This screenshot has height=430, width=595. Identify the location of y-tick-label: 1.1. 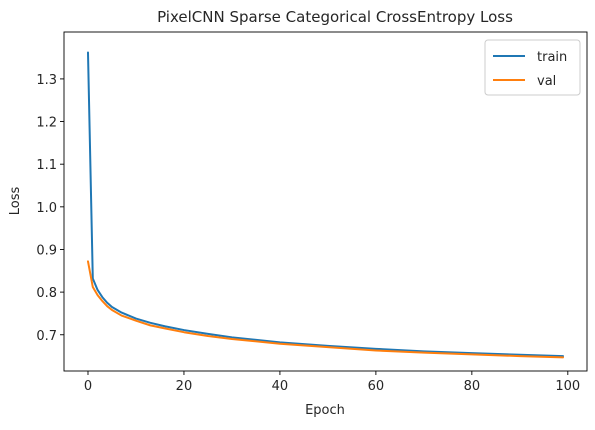
(46, 165).